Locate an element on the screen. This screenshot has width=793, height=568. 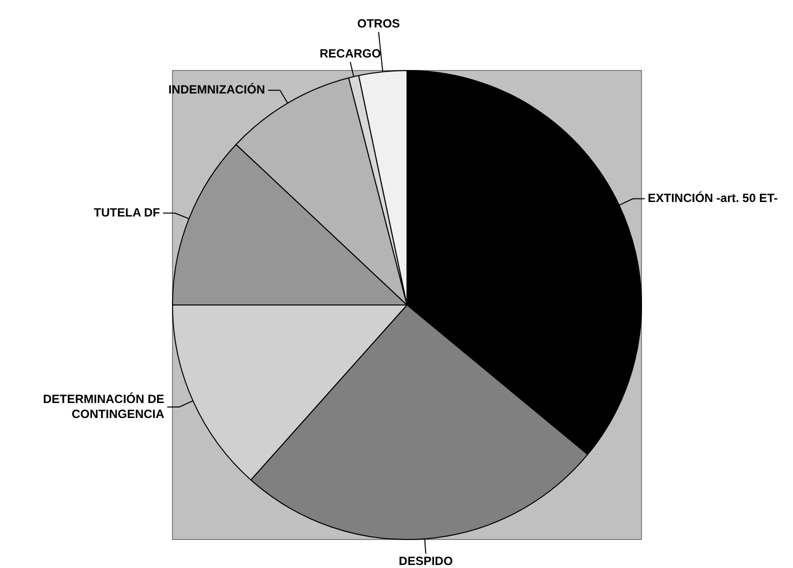
slice-label: DESPIDO is located at coordinates (425, 561).